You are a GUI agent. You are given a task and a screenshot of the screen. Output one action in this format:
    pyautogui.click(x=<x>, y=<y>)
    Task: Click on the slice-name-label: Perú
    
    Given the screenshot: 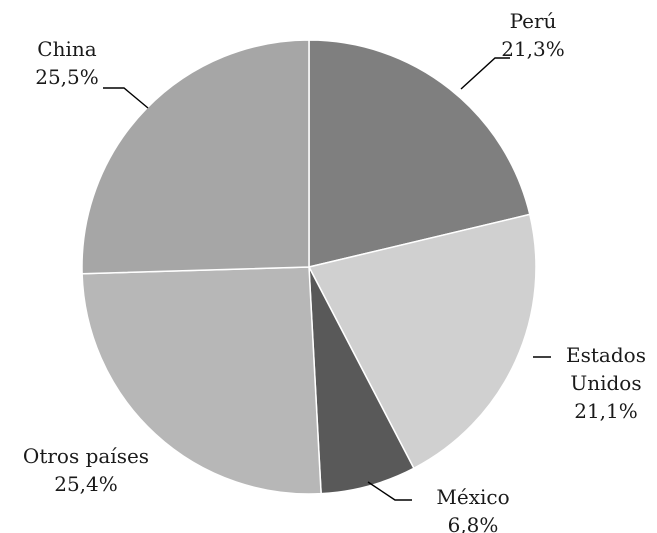 What is the action you would take?
    pyautogui.click(x=533, y=21)
    